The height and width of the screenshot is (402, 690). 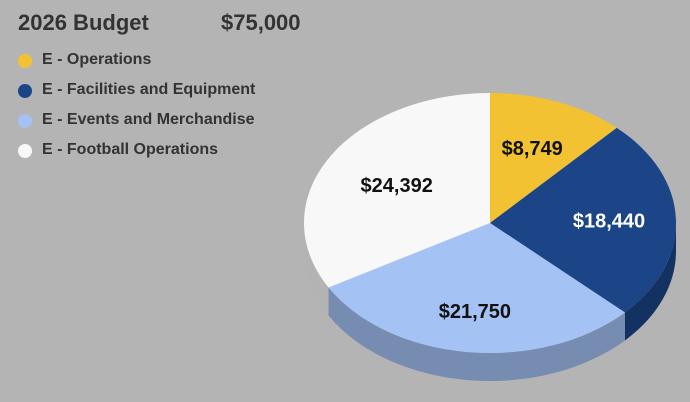 What do you see at coordinates (178, 24) in the screenshot?
I see `title-row: 2026 Budget $75,000` at bounding box center [178, 24].